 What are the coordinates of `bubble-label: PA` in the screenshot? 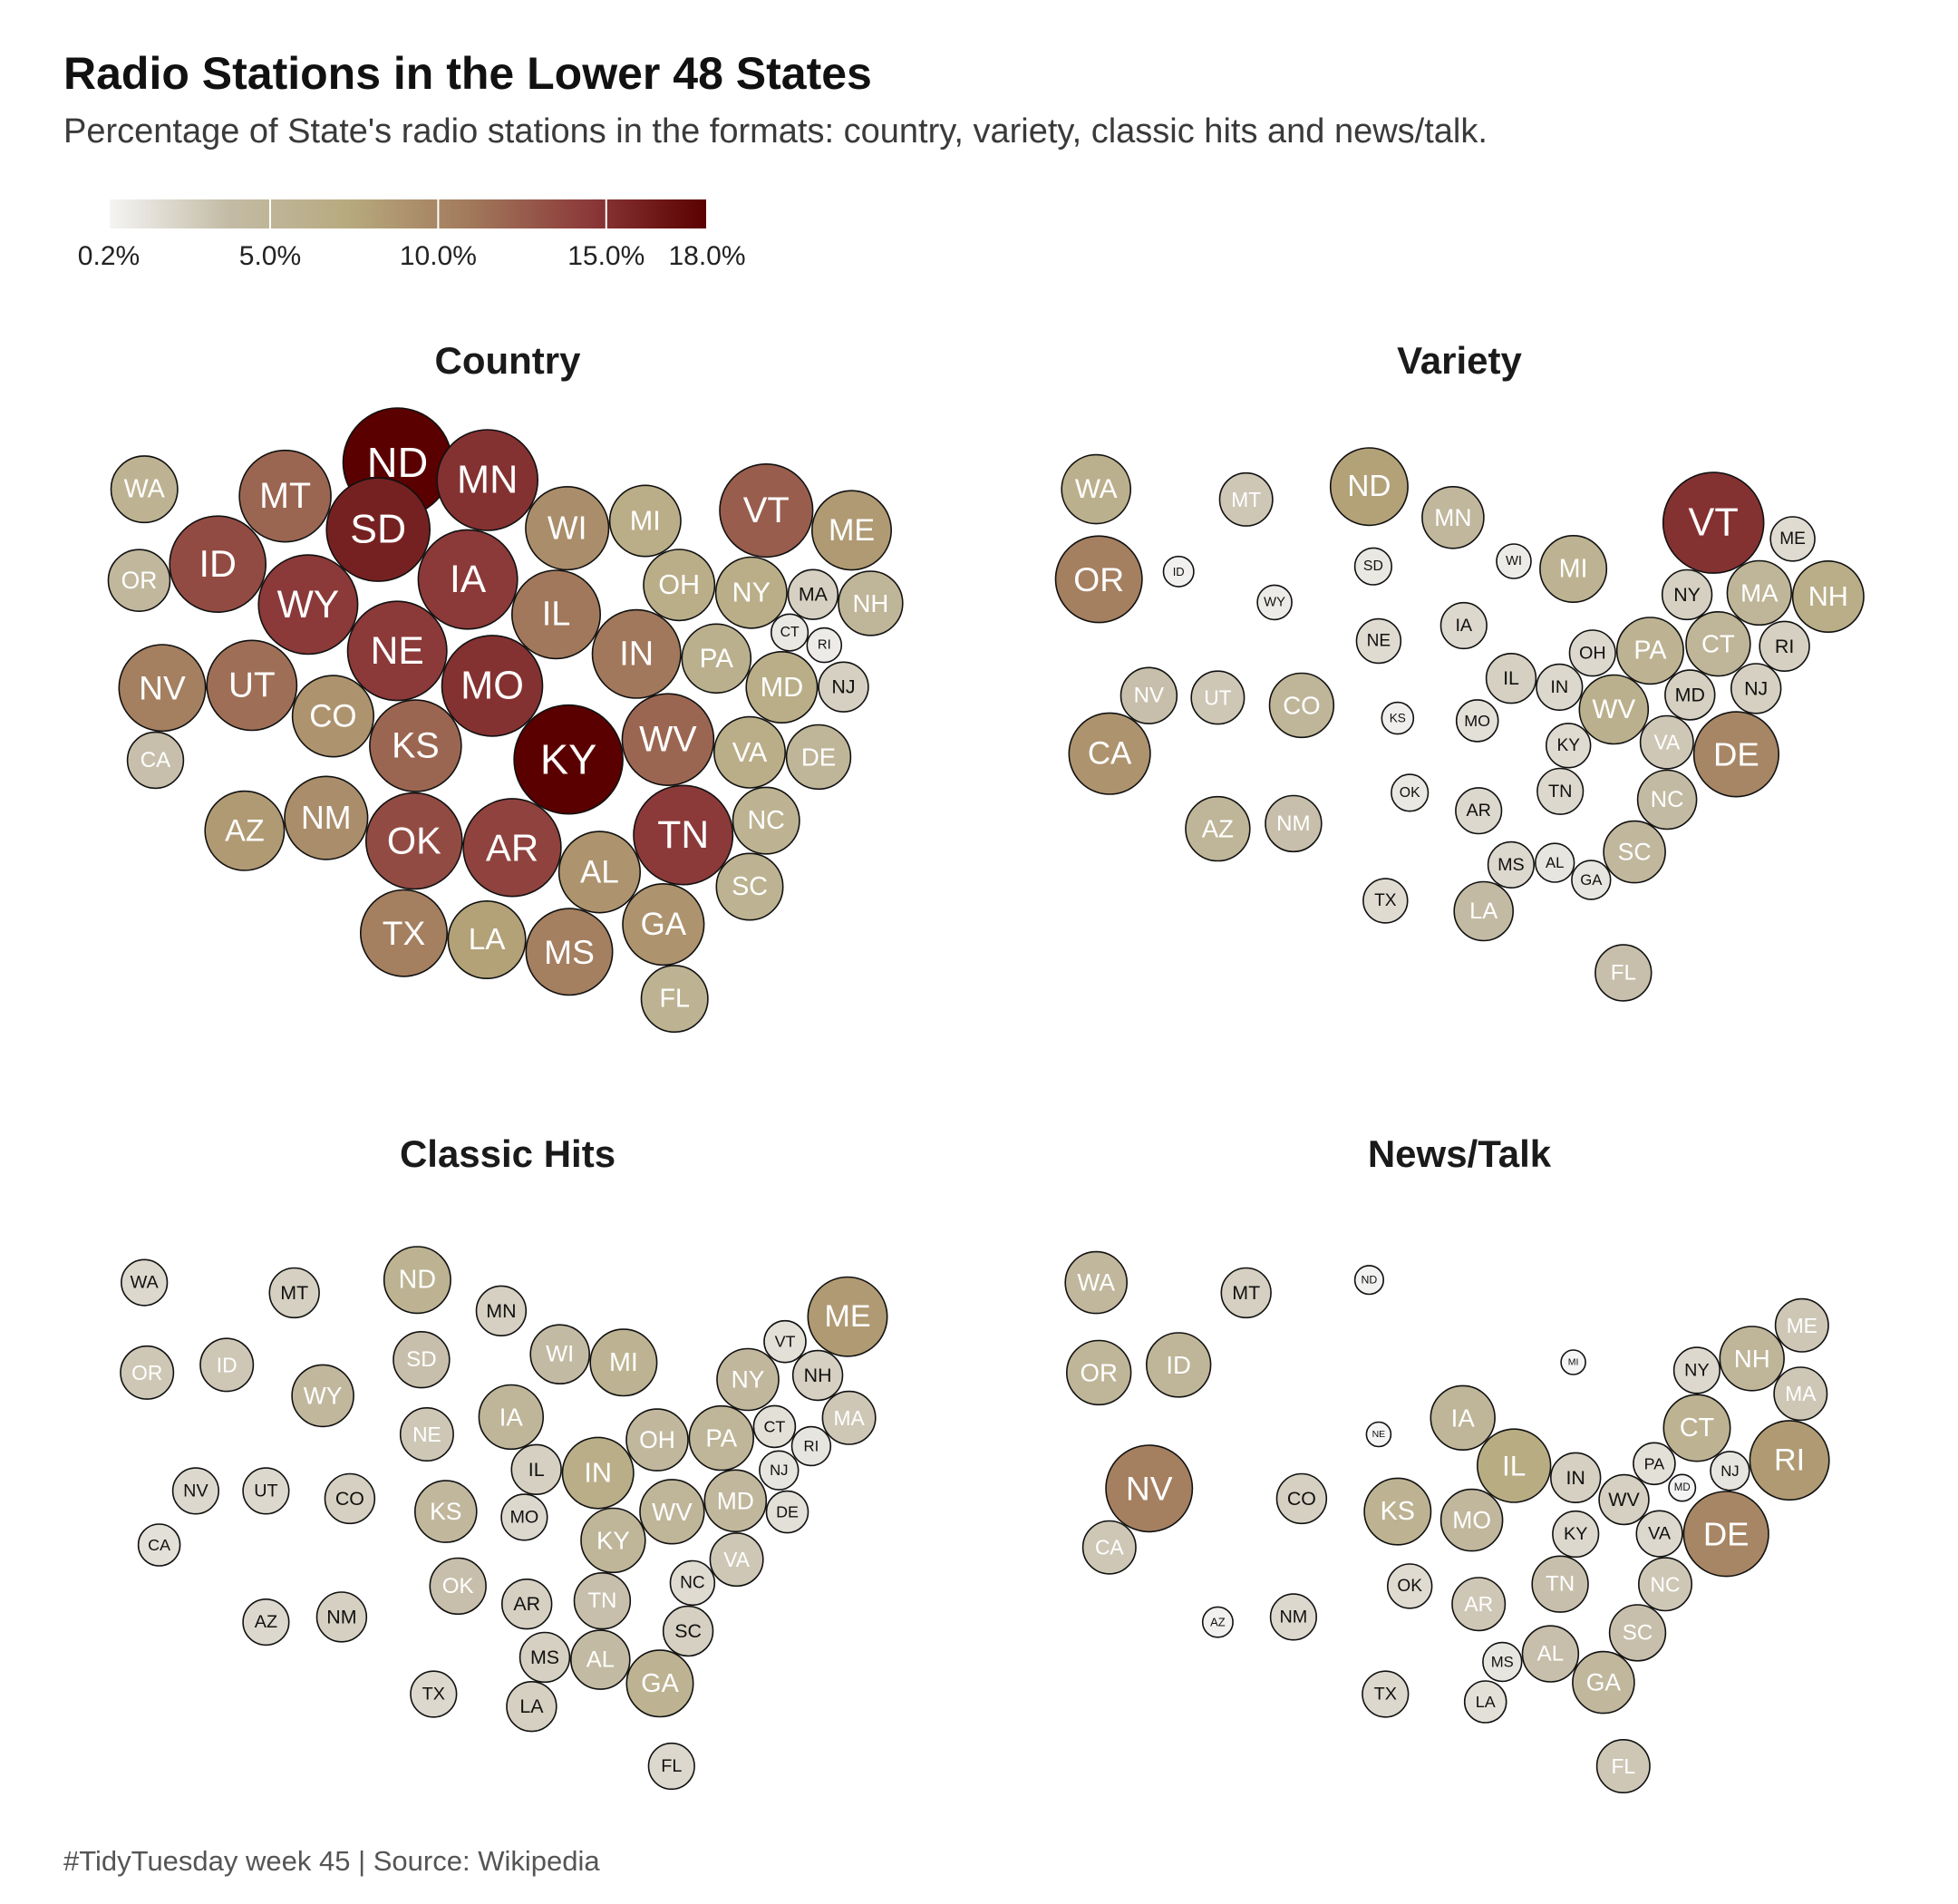 It's located at (721, 1438).